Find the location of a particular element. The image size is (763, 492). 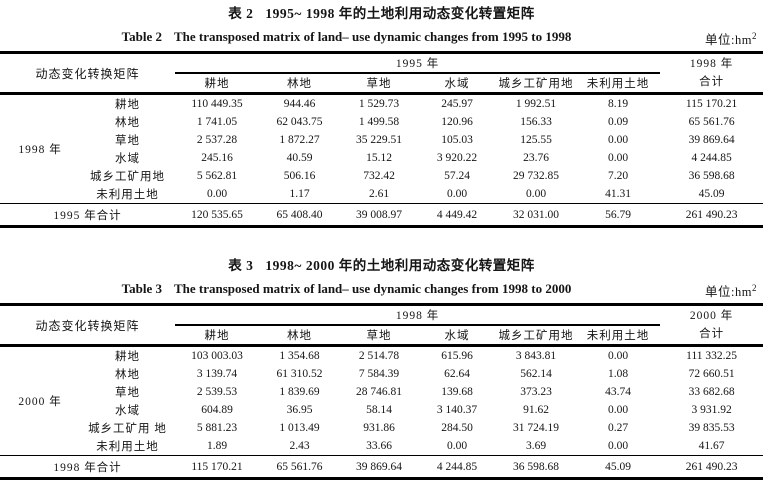

total-column-header: 1998 年 合计 is located at coordinates (711, 73).